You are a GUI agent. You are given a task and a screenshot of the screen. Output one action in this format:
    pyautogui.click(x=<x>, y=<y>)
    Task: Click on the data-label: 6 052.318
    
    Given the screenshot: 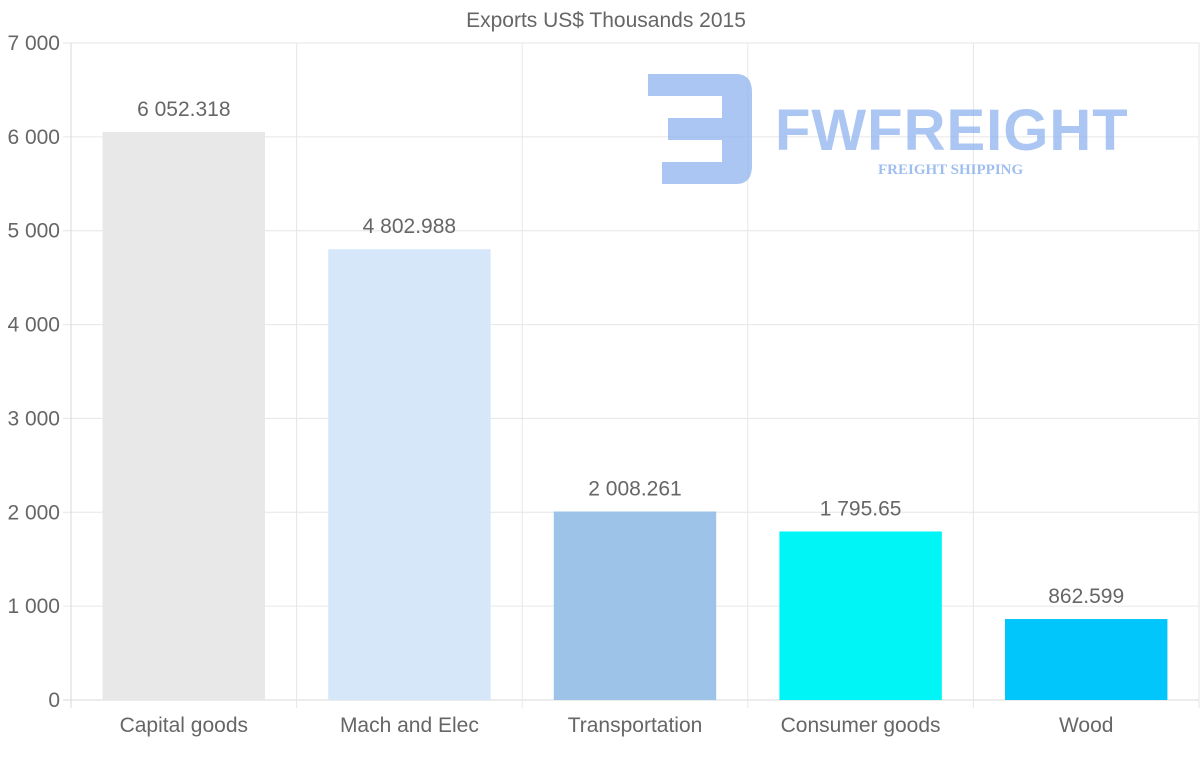 What is the action you would take?
    pyautogui.click(x=183, y=109)
    